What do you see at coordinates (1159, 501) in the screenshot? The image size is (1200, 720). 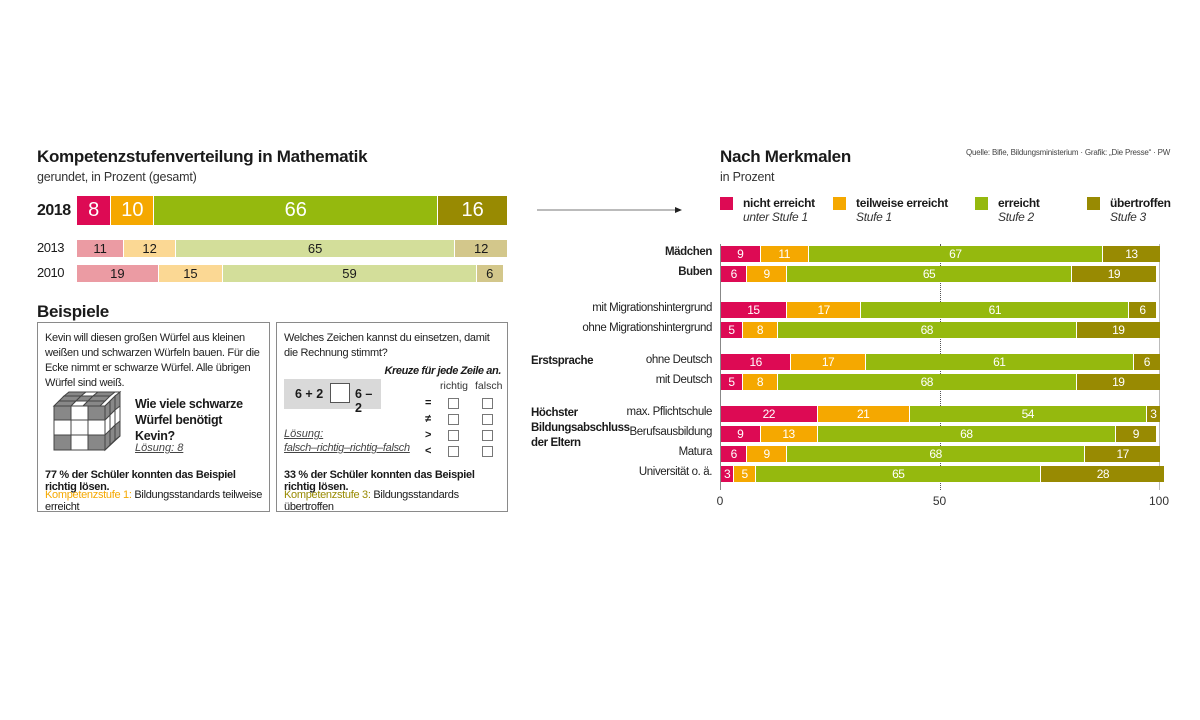 I see `x-tick-label: 100` at bounding box center [1159, 501].